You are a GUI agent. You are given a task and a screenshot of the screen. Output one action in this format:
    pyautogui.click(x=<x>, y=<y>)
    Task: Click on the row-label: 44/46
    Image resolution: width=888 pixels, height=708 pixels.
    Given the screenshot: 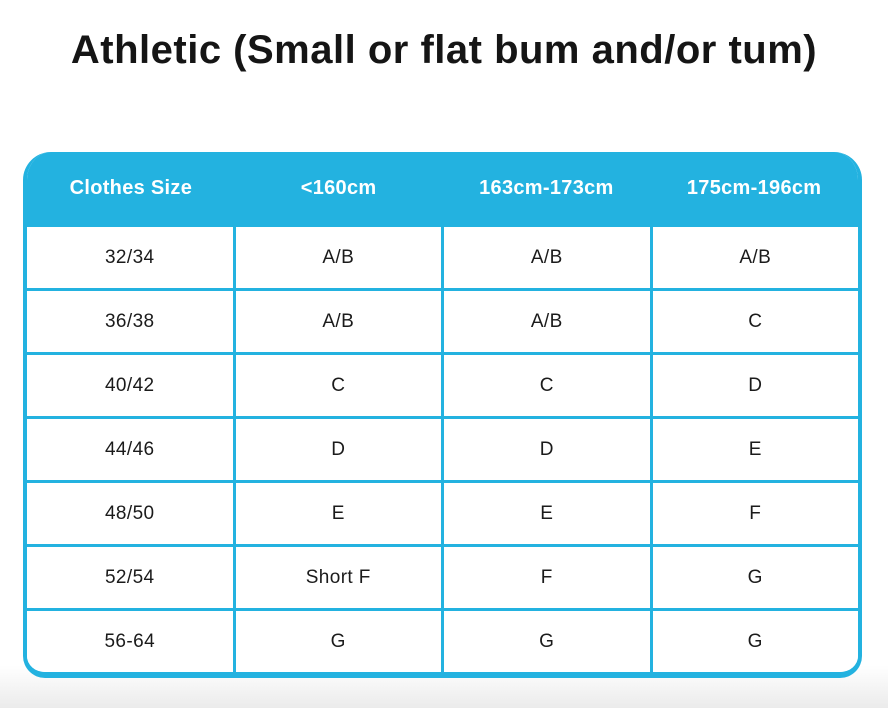 What is the action you would take?
    pyautogui.click(x=129, y=449)
    